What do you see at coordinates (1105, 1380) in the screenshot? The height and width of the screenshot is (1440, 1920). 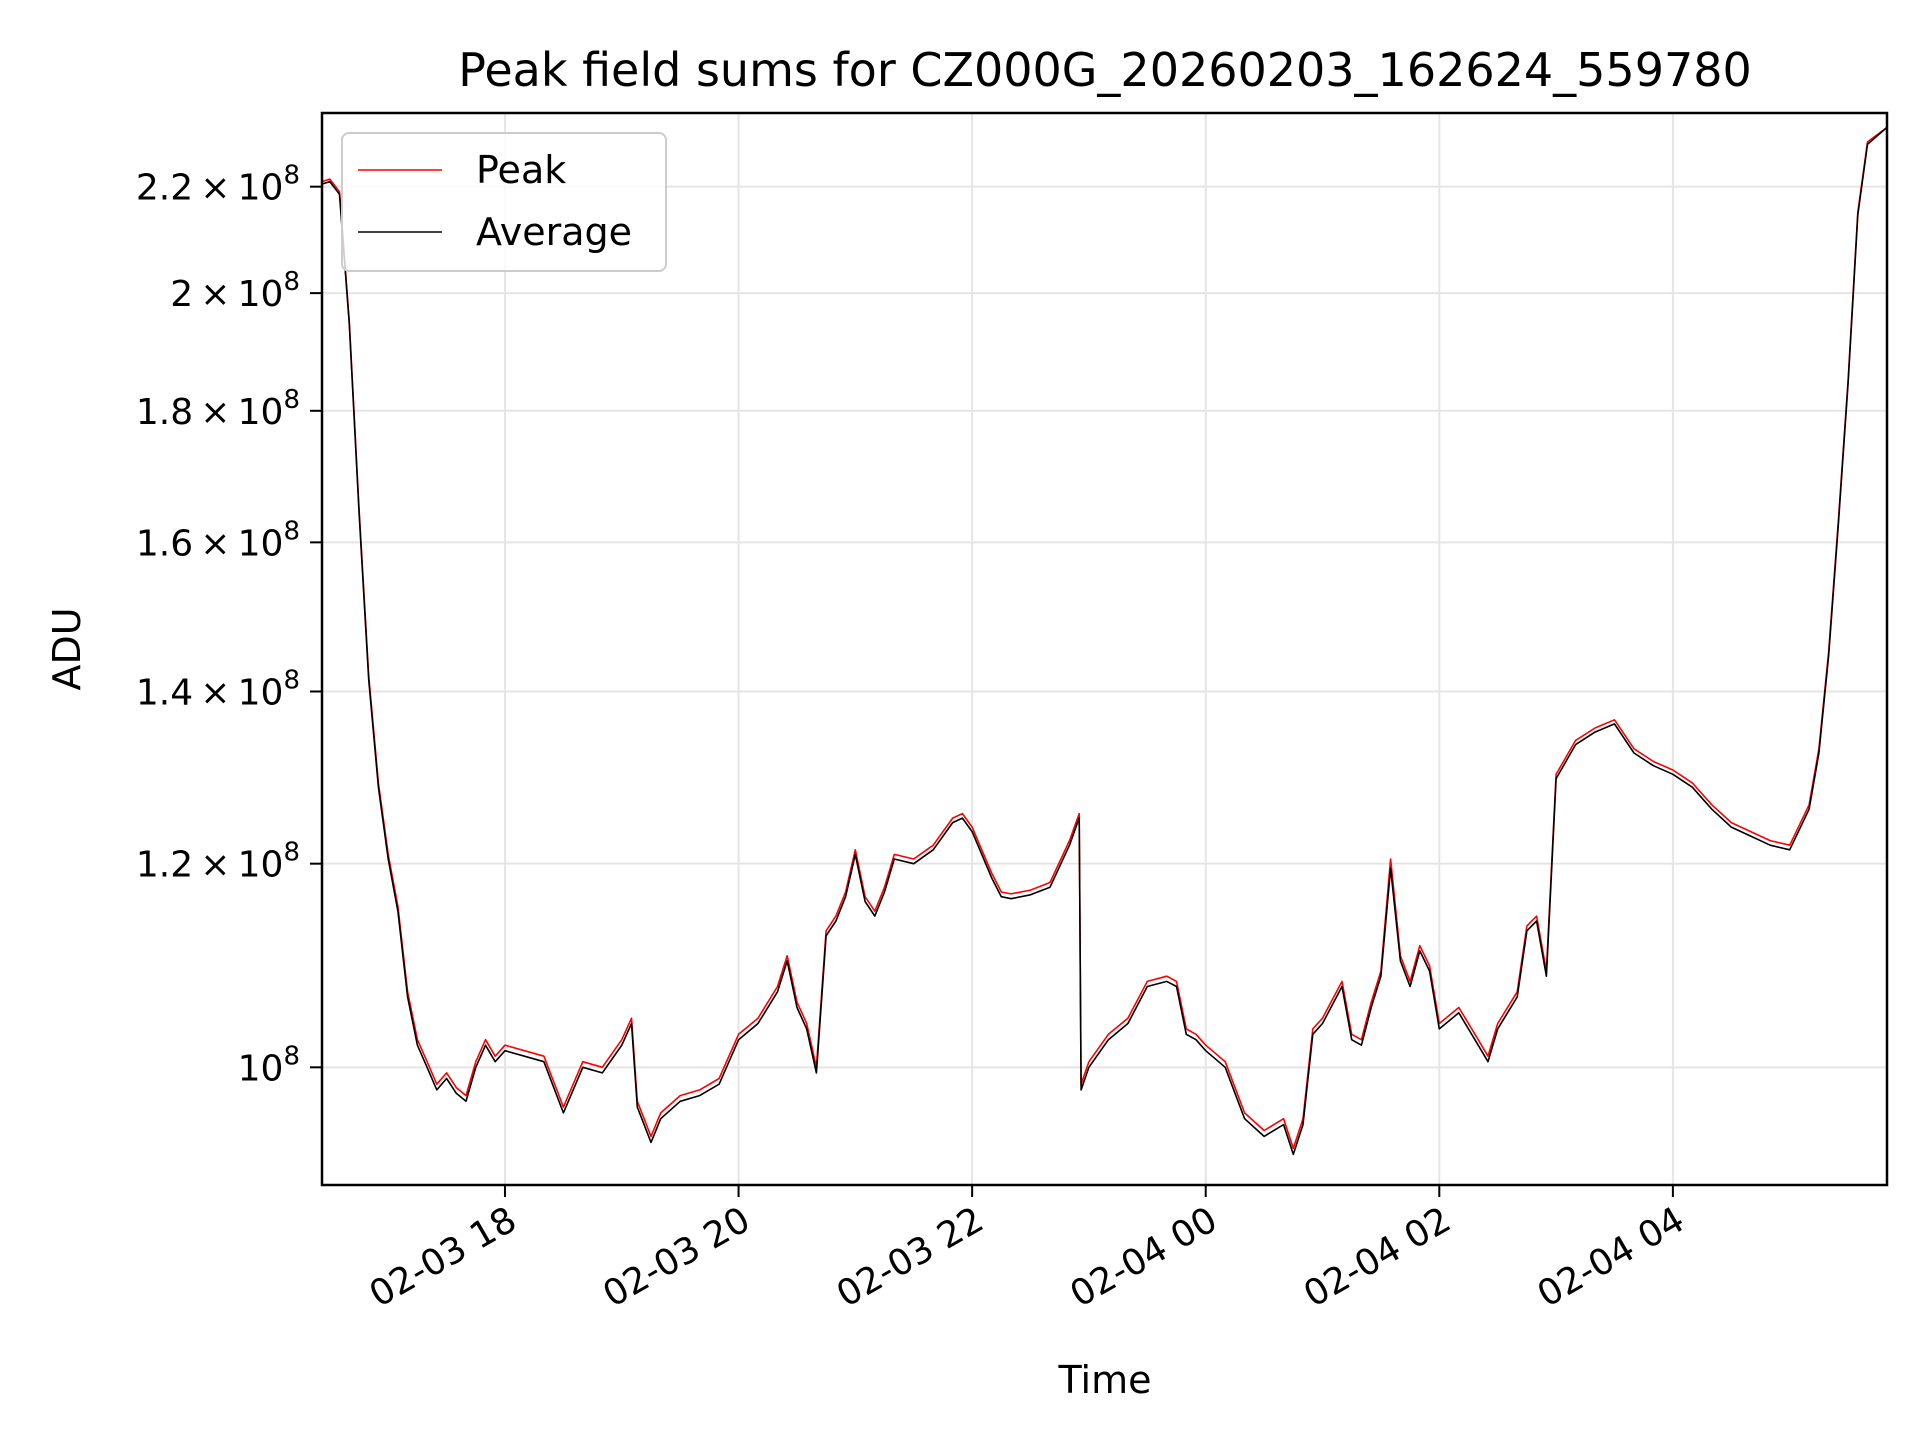 I see `x-axis-label: Time` at bounding box center [1105, 1380].